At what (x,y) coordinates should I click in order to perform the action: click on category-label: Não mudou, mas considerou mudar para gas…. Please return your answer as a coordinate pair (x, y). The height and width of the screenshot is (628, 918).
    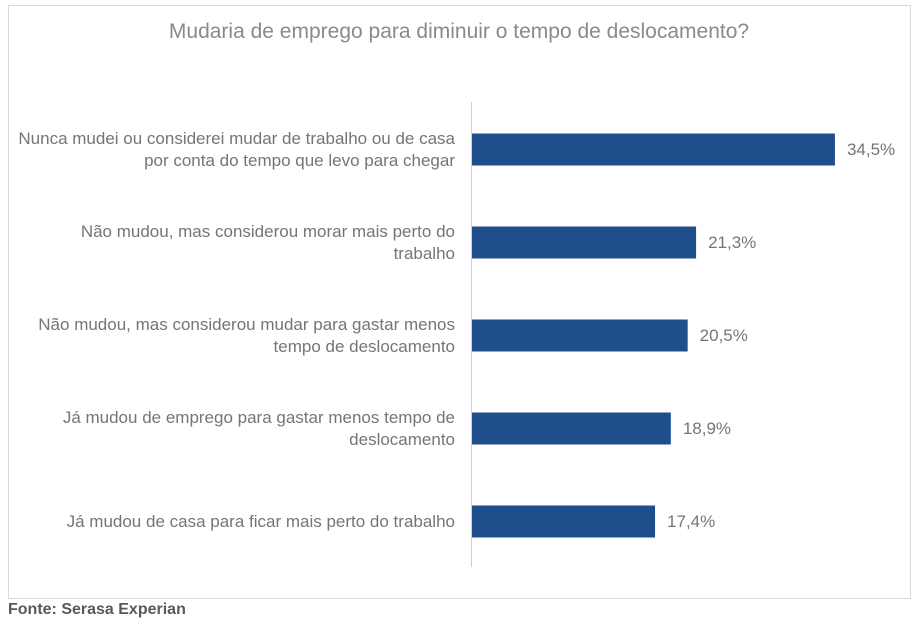
    Looking at the image, I should click on (246, 335).